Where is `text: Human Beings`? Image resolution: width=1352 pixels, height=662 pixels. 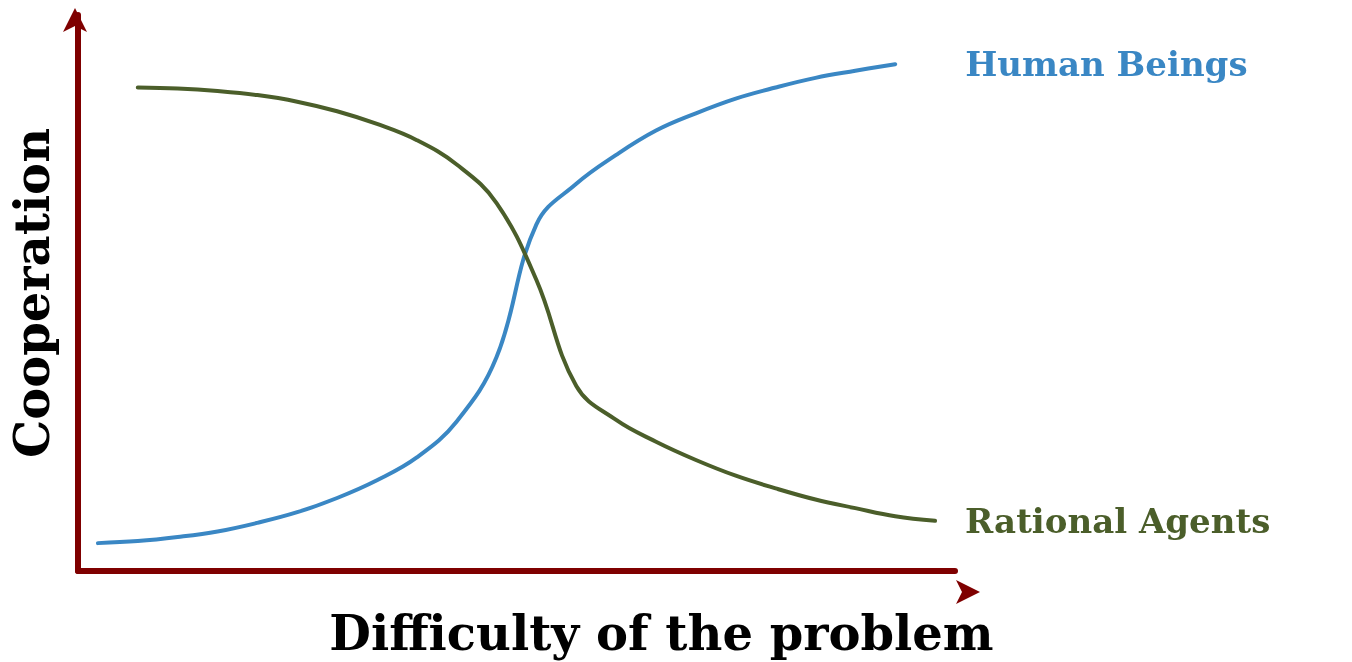 text: Human Beings is located at coordinates (1106, 64).